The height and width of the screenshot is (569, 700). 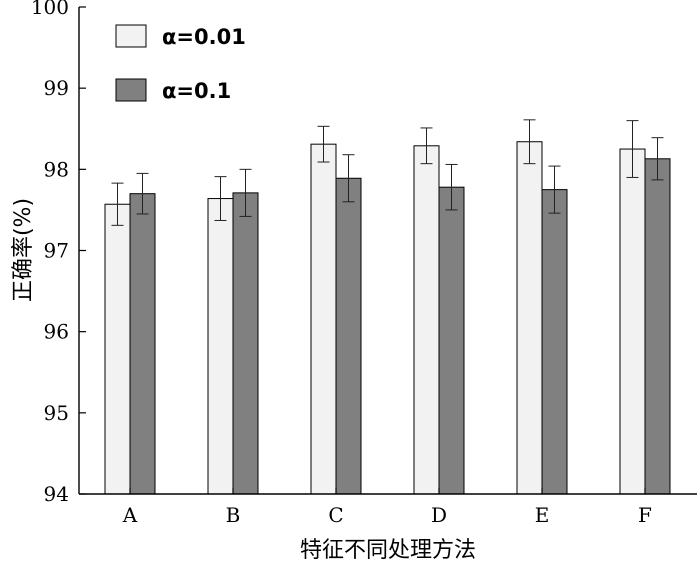 What do you see at coordinates (387, 172) in the screenshot?
I see `error-bars-layer` at bounding box center [387, 172].